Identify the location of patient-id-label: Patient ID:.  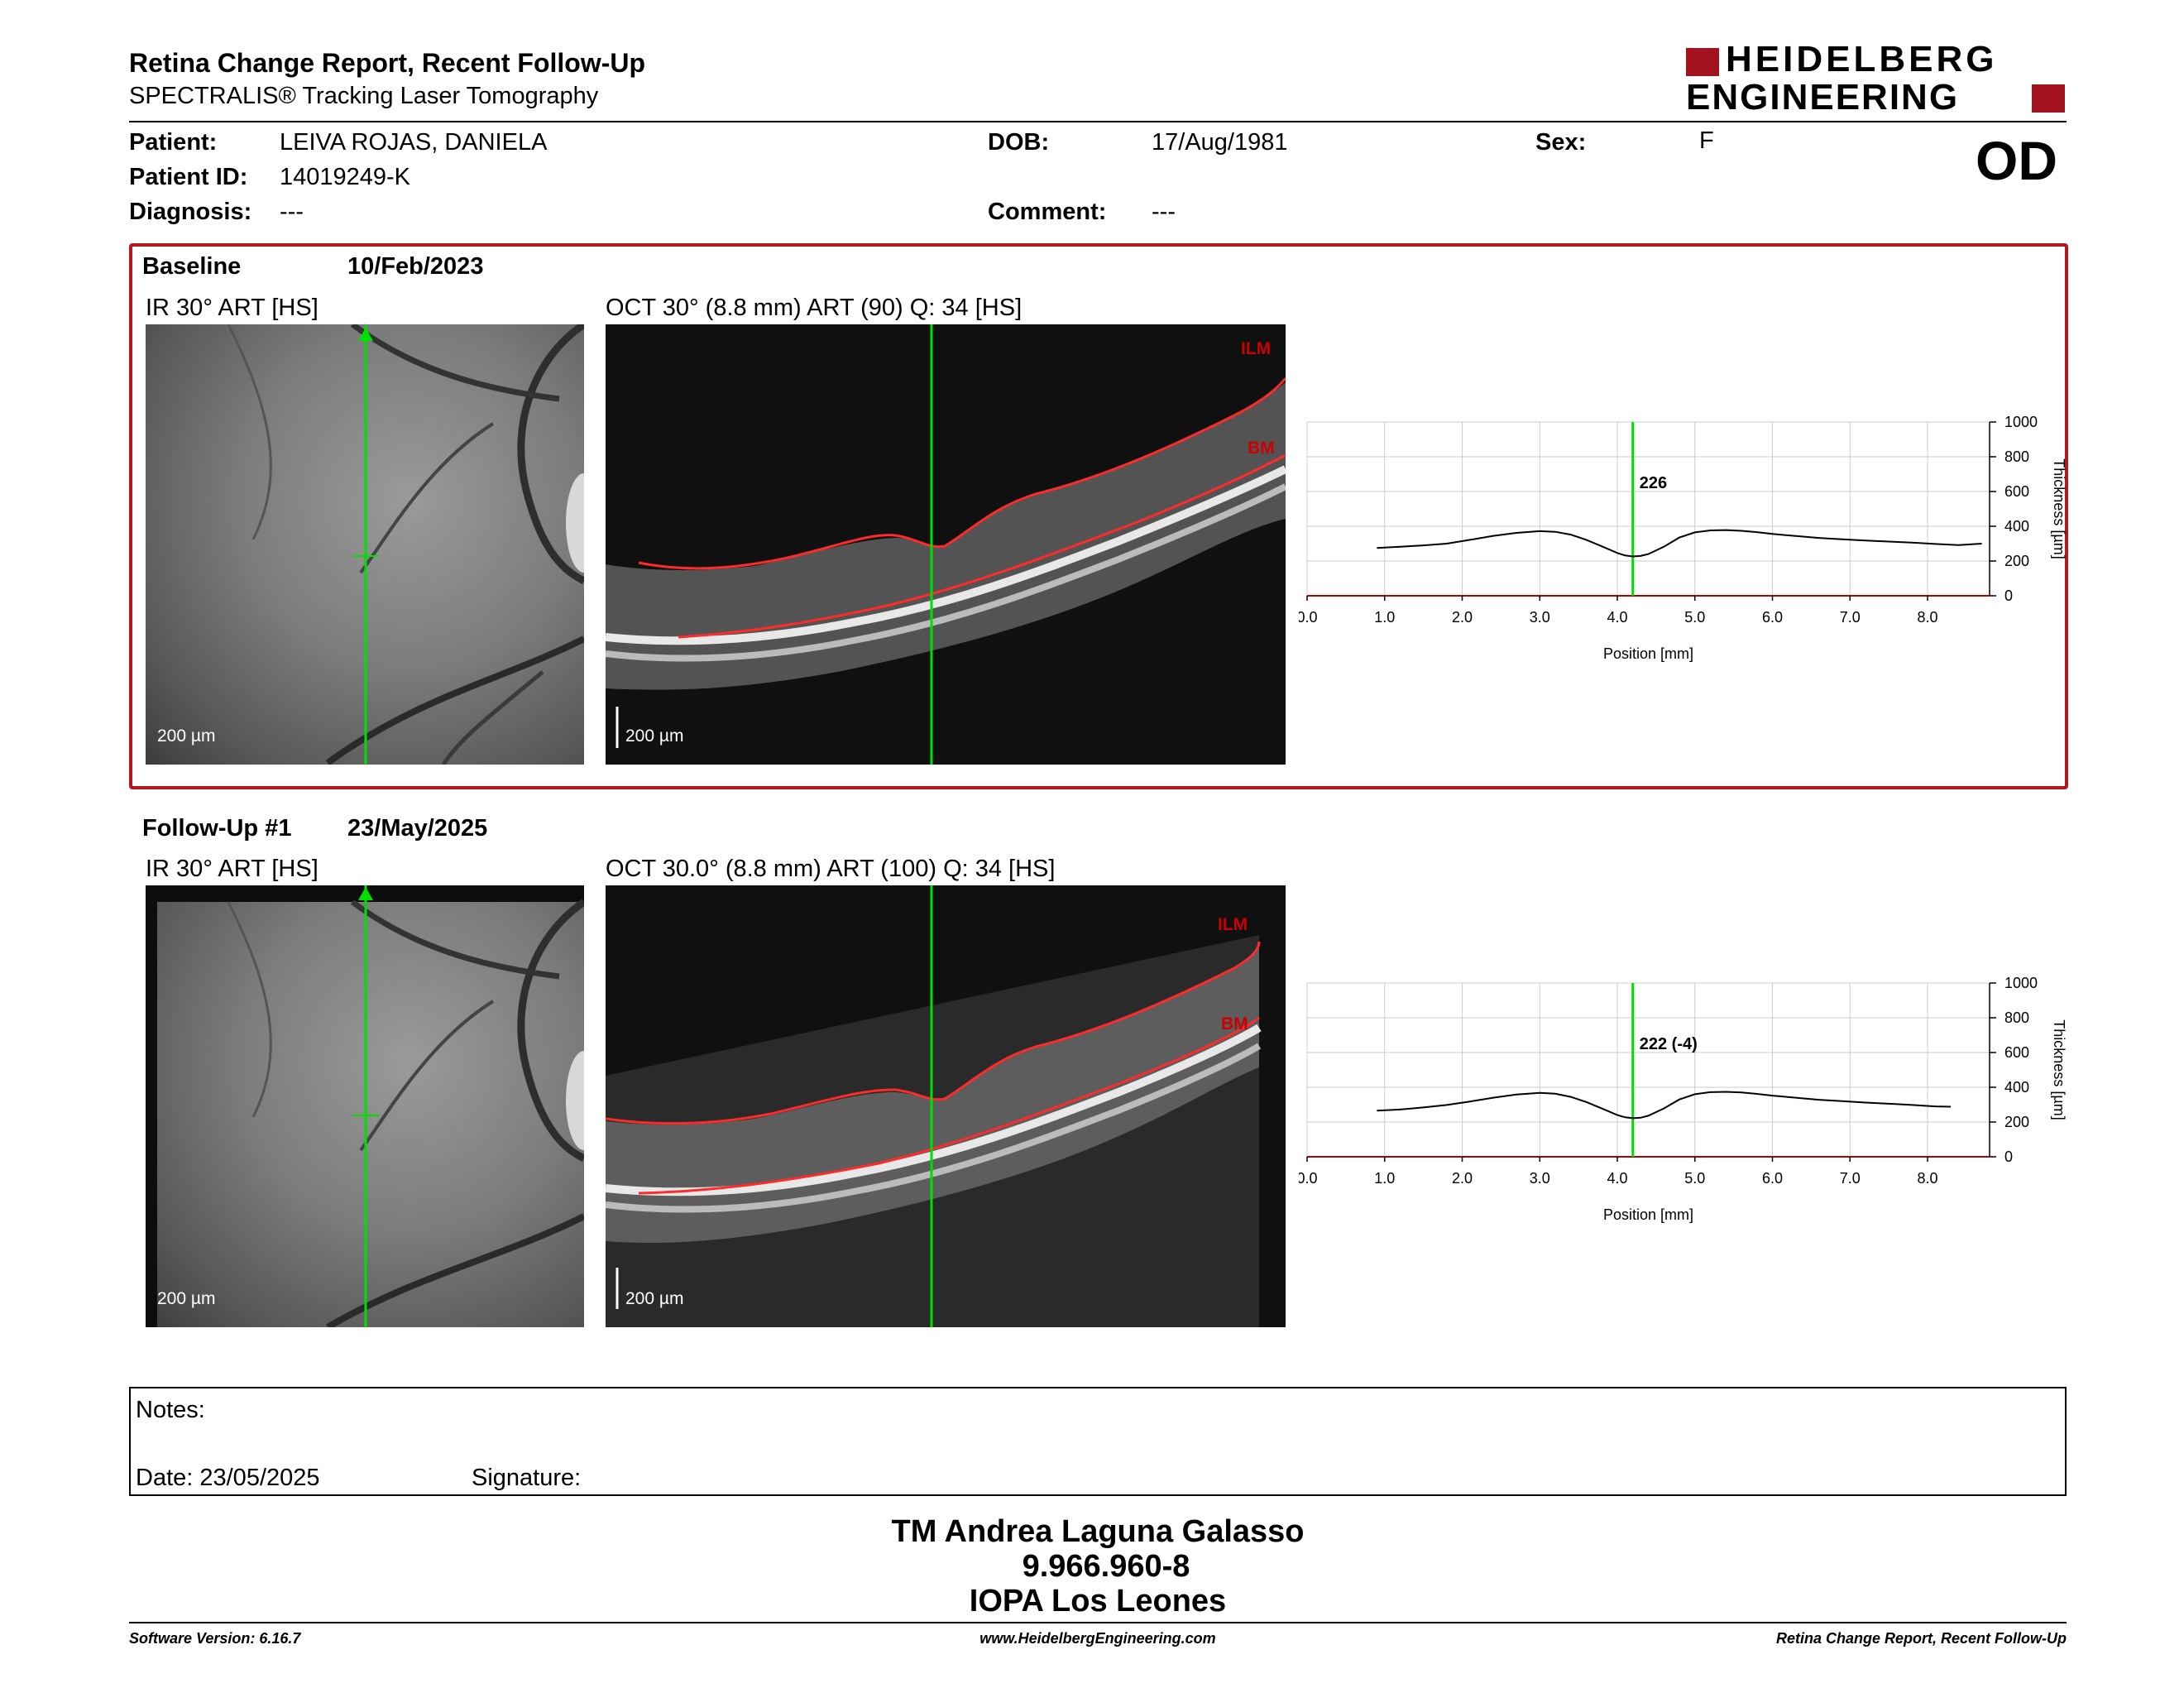
(188, 177).